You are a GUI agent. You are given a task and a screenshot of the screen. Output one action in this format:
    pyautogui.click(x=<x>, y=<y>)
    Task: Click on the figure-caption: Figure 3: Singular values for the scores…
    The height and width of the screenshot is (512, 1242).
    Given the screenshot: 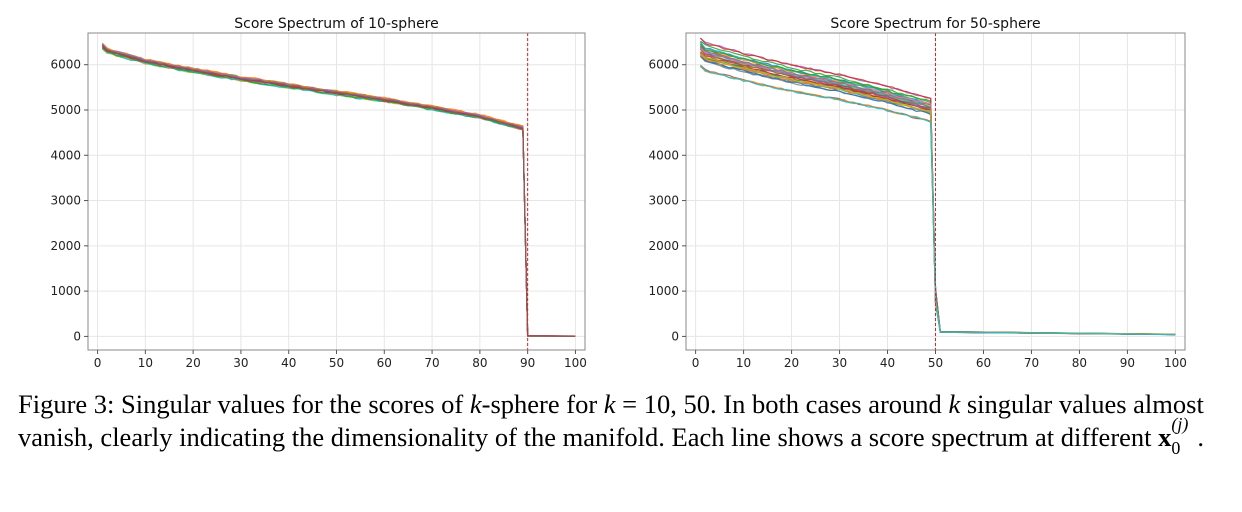 What is the action you would take?
    pyautogui.click(x=623, y=423)
    